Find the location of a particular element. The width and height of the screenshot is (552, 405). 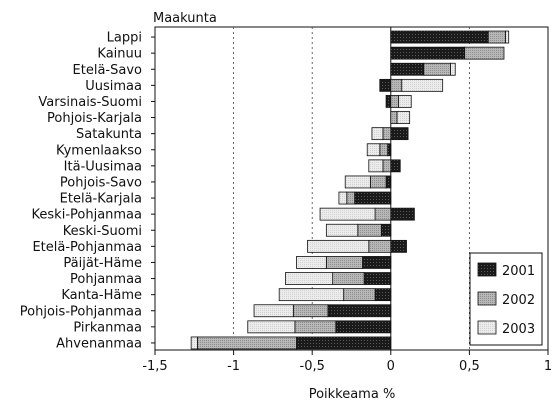

category-label: Uusimaa is located at coordinates (113, 86).